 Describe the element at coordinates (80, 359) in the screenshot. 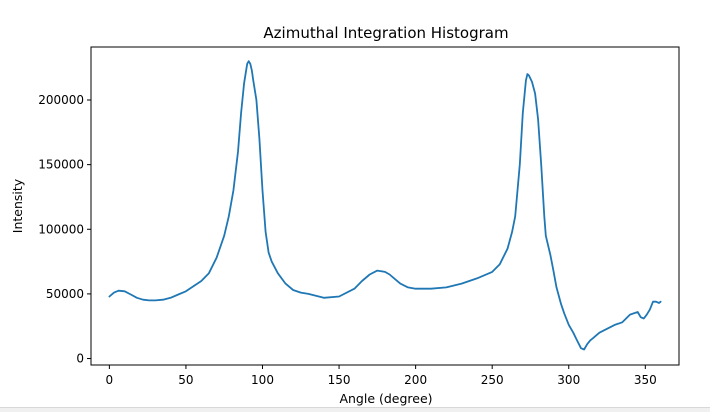

I see `y-tick-label: 0` at that location.